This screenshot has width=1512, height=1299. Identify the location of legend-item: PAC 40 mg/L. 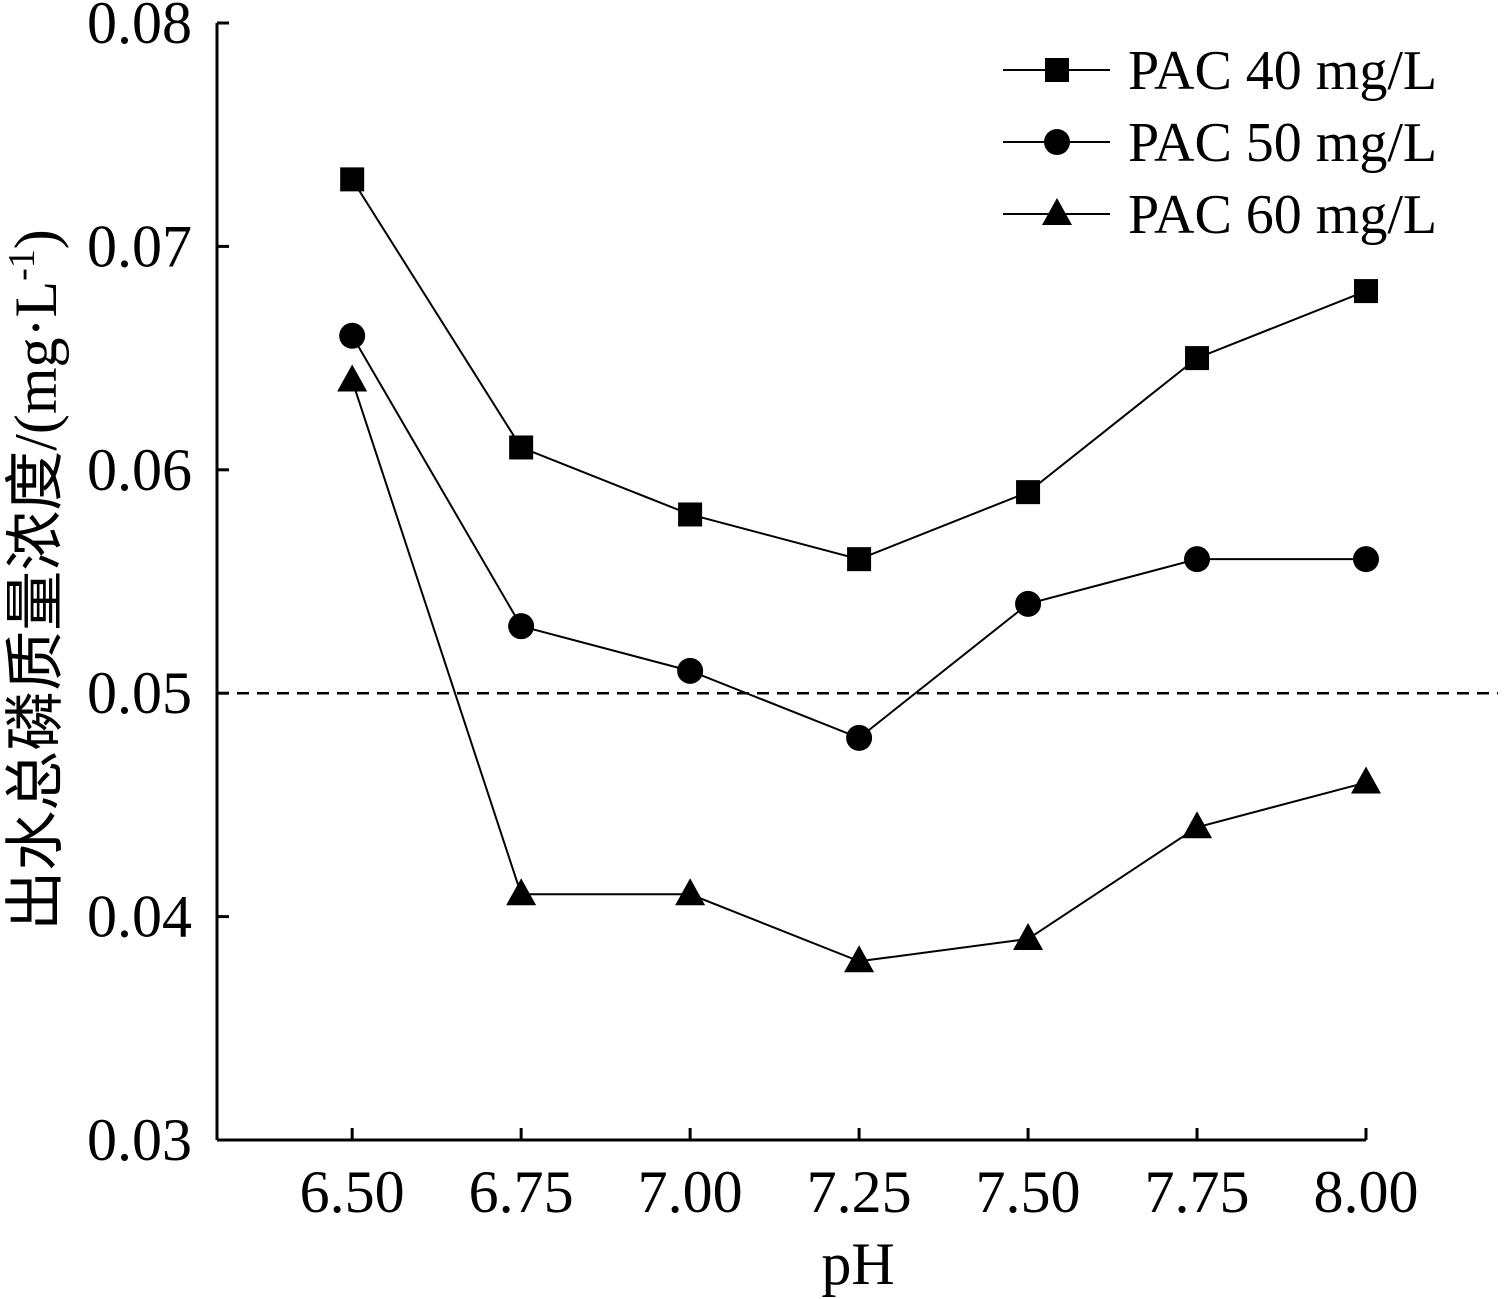
(1220, 71).